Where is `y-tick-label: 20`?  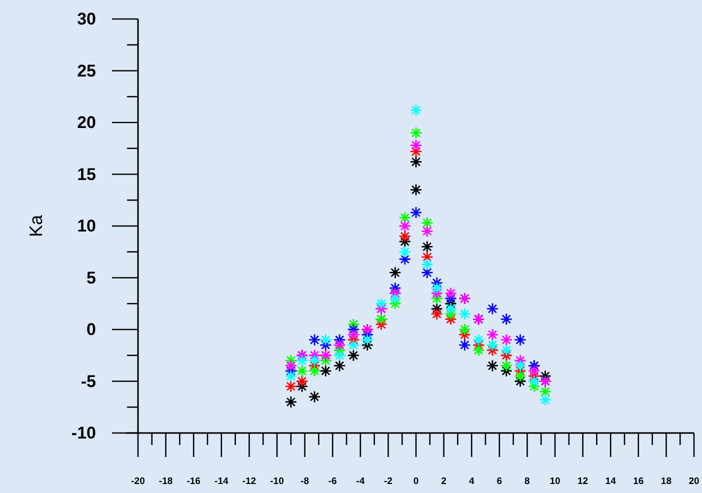 y-tick-label: 20 is located at coordinates (86, 122).